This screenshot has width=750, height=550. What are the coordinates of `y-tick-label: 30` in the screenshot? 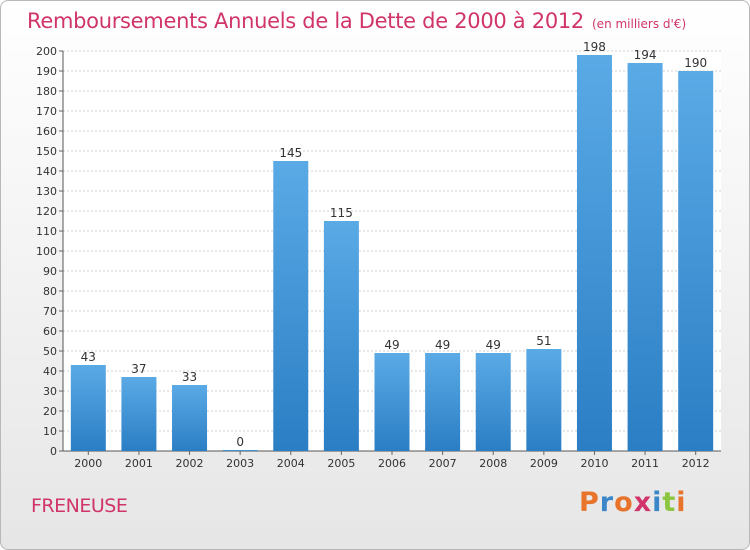 It's located at (50, 391).